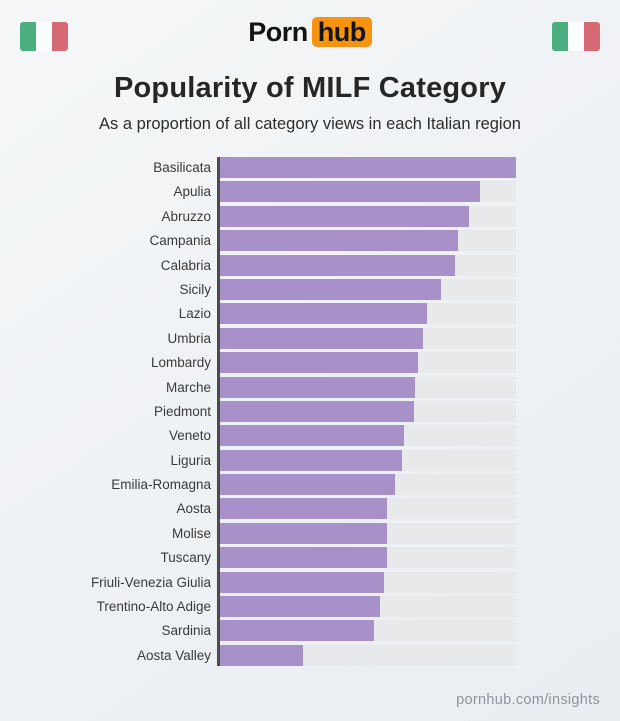 This screenshot has height=721, width=620. I want to click on chart-row: Umbria, so click(268, 338).